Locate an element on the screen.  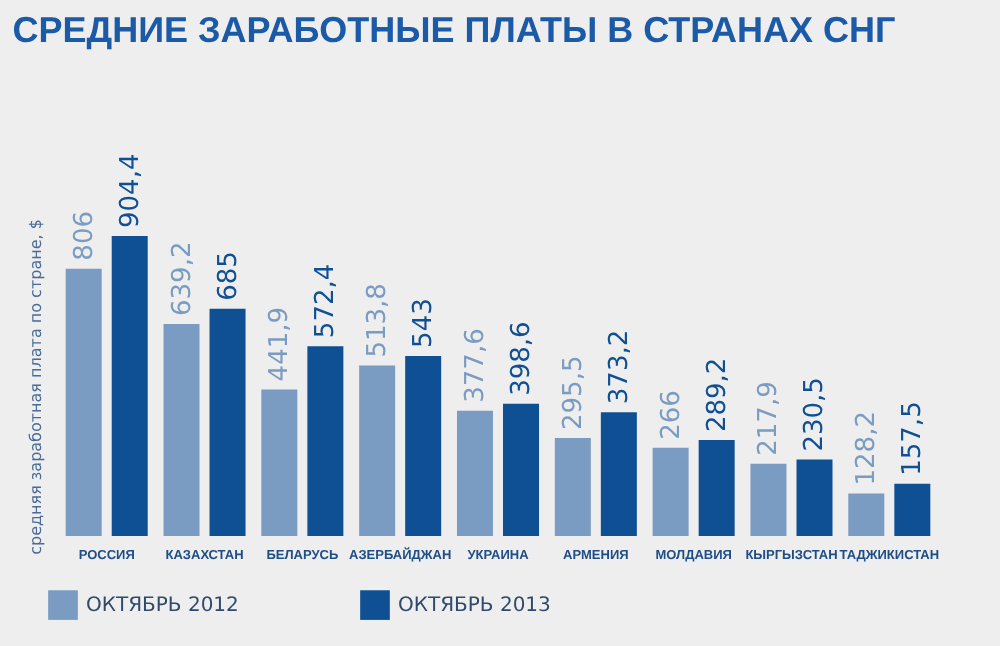
legend-label: ОКТЯБРЬ 2013 is located at coordinates (474, 606).